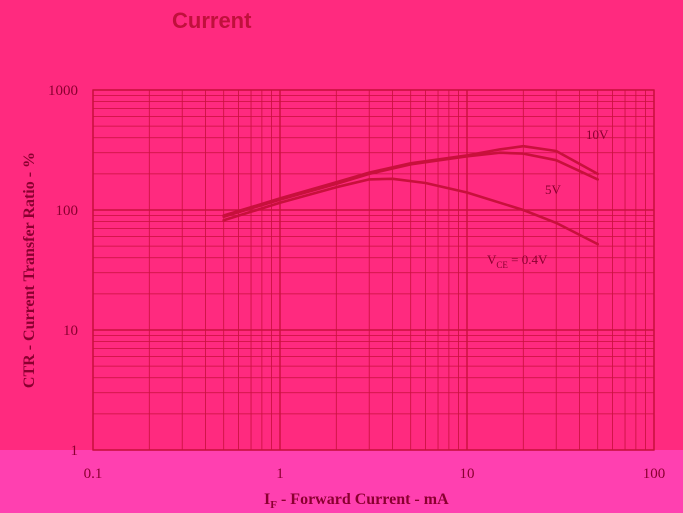  I want to click on x-tick-label: 0.1, so click(93, 474).